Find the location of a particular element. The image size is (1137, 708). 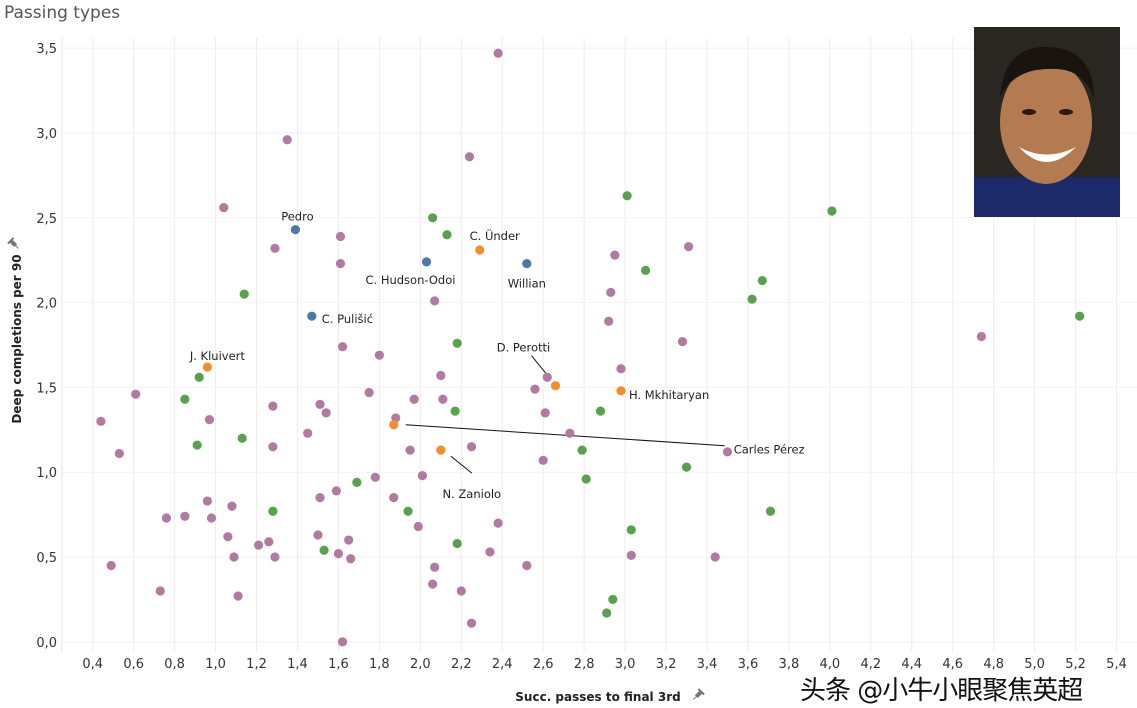

x-tick-label: 1,4 is located at coordinates (297, 664).